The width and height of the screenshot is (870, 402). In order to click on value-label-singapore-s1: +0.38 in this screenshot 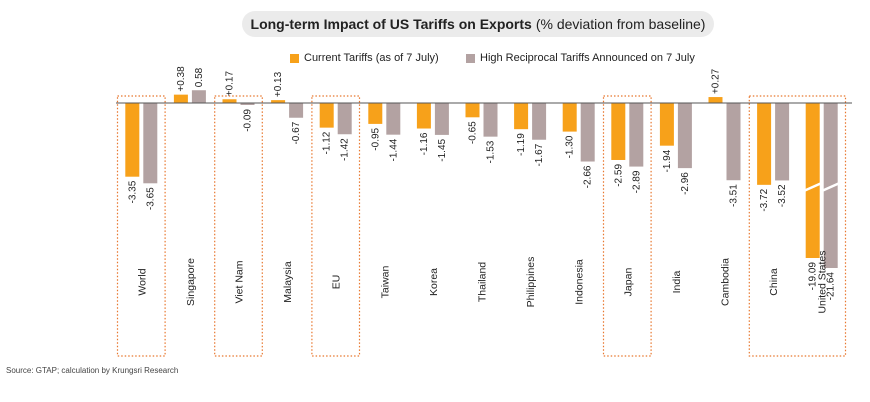, I will do `click(181, 79)`.